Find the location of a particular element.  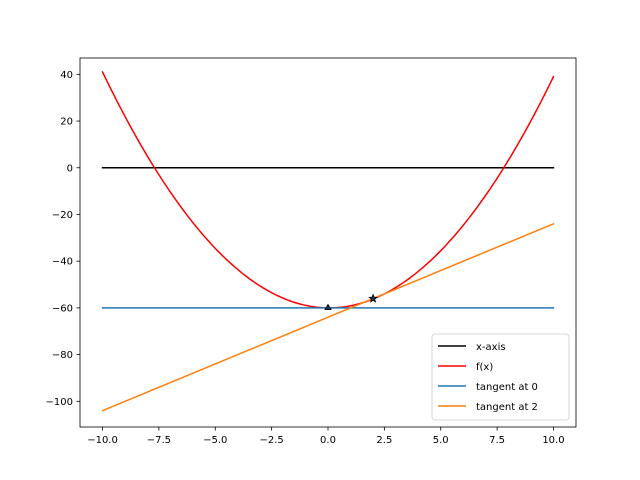

legend-box is located at coordinates (500, 377).